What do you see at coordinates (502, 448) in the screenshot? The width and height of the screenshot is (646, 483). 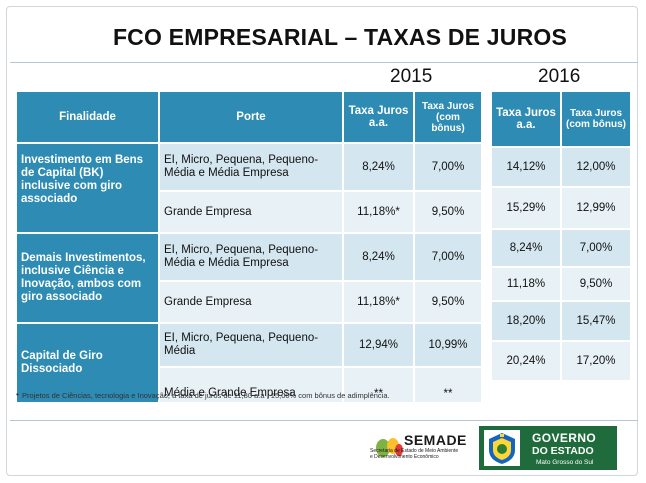 I see `state-emblem-icon` at bounding box center [502, 448].